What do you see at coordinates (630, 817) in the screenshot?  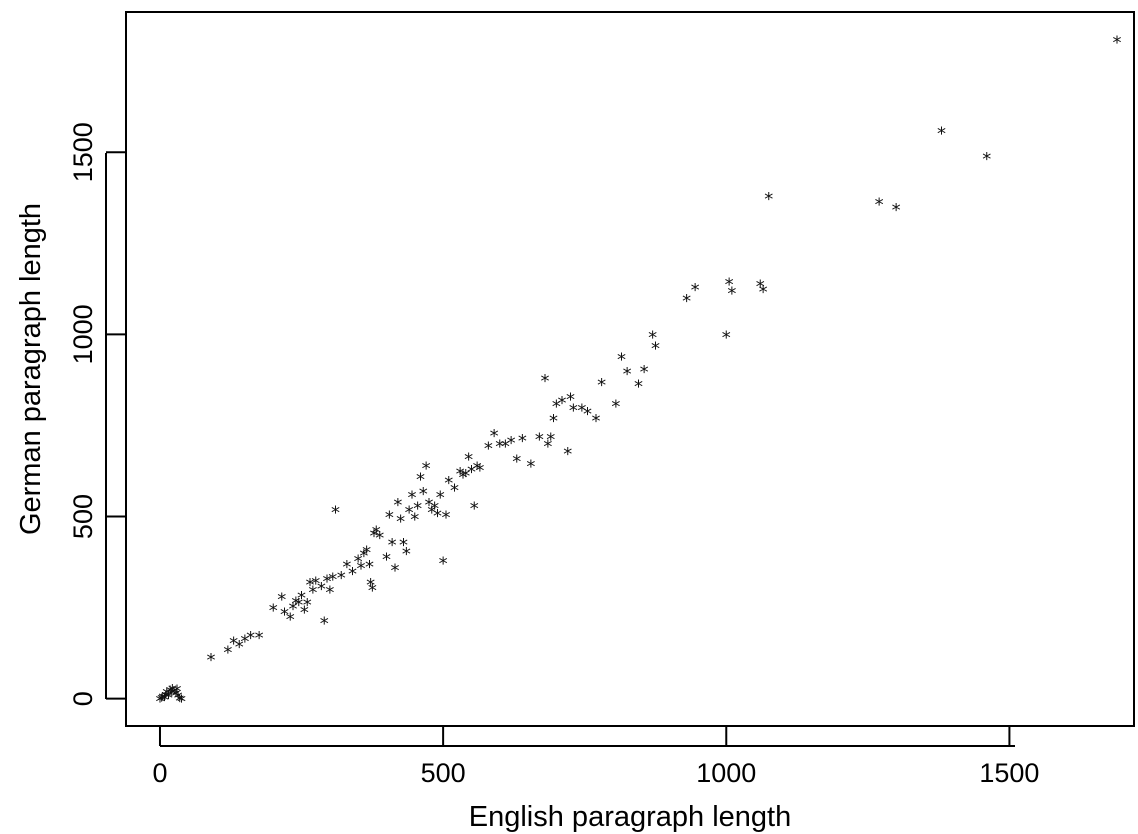 I see `x-axis-title: English paragraph length` at bounding box center [630, 817].